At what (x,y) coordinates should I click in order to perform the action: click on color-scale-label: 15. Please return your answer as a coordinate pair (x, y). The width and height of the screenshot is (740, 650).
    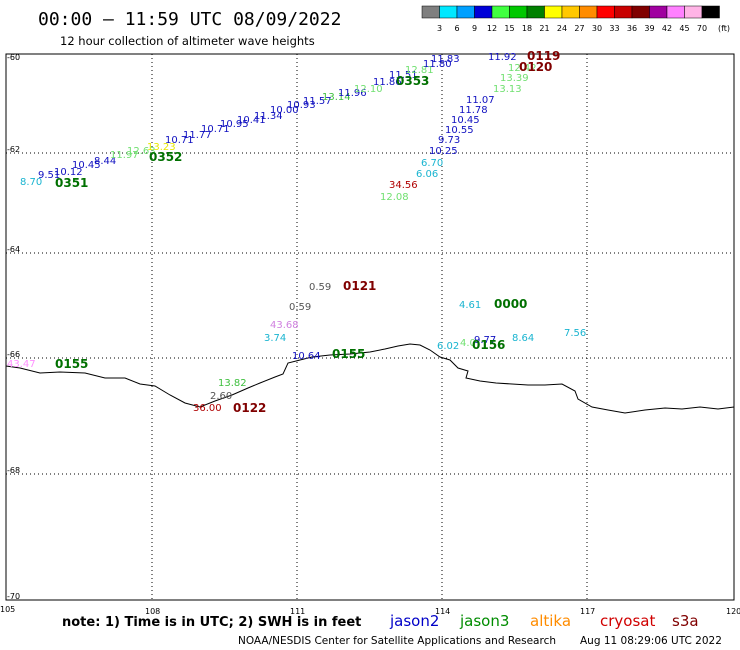
    Looking at the image, I should click on (509, 28).